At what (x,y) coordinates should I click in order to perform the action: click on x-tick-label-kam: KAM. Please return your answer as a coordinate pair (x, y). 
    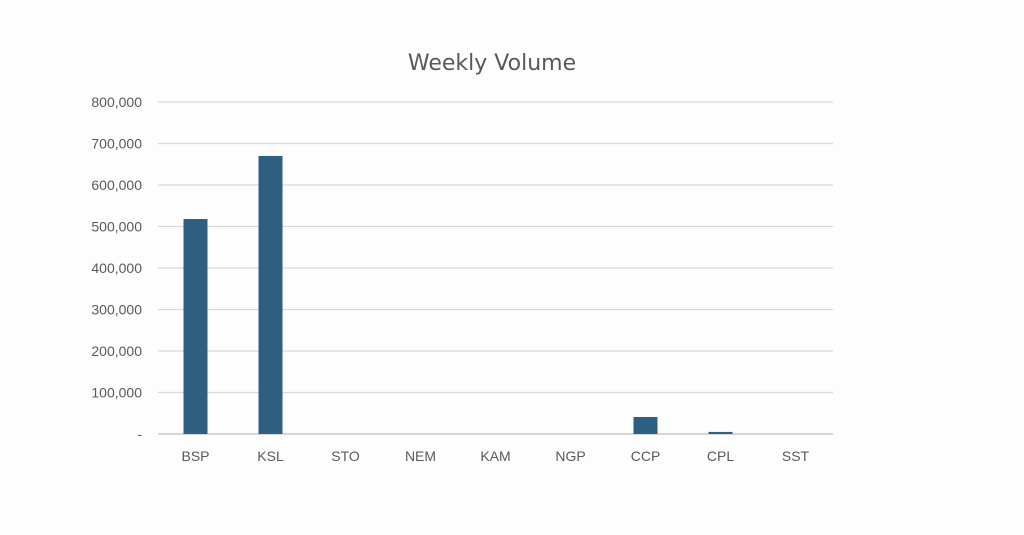
    Looking at the image, I should click on (495, 456).